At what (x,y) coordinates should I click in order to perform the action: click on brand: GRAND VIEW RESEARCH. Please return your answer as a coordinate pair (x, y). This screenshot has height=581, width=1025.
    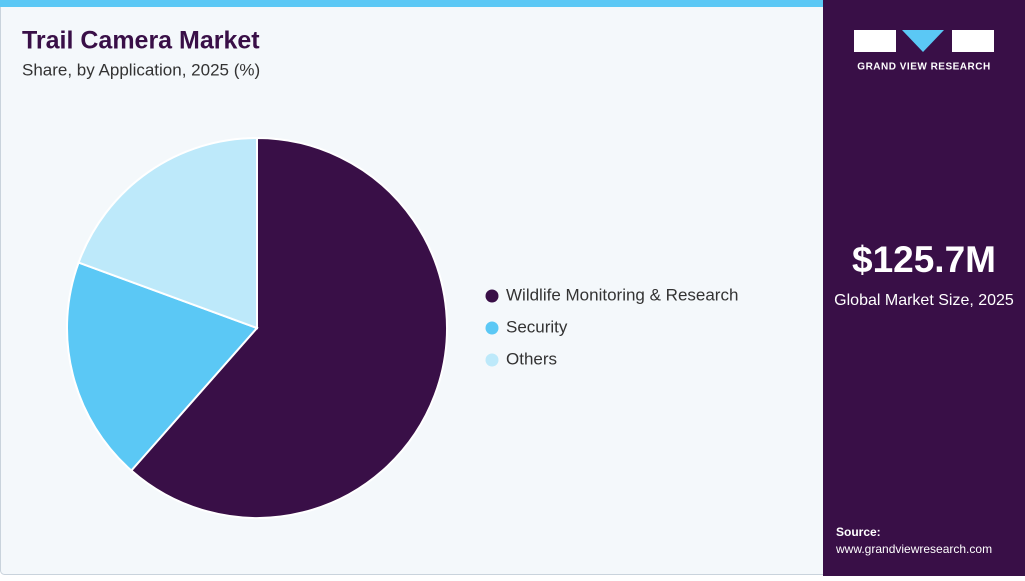
    Looking at the image, I should click on (923, 67).